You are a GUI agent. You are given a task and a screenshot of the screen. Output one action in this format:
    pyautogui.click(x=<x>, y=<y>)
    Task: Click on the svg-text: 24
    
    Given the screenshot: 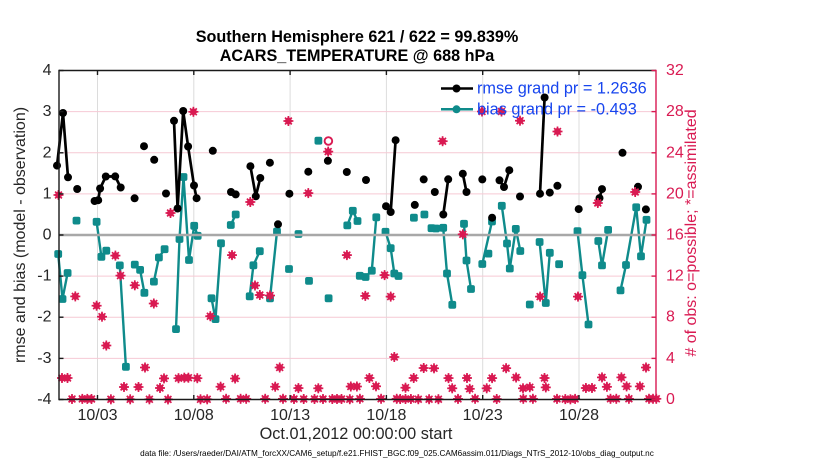 What is the action you would take?
    pyautogui.click(x=675, y=152)
    